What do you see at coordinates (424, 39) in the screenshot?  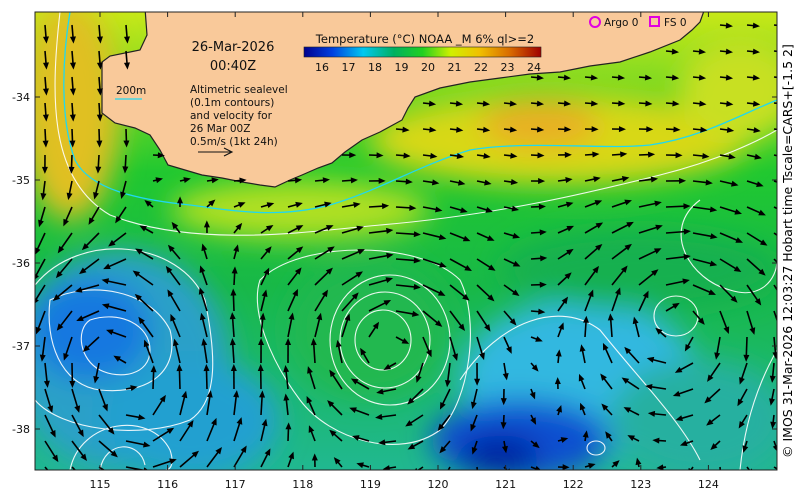 I see `colorbar-title: Temperature (°C) NOAA _M 6% ql>=2` at bounding box center [424, 39].